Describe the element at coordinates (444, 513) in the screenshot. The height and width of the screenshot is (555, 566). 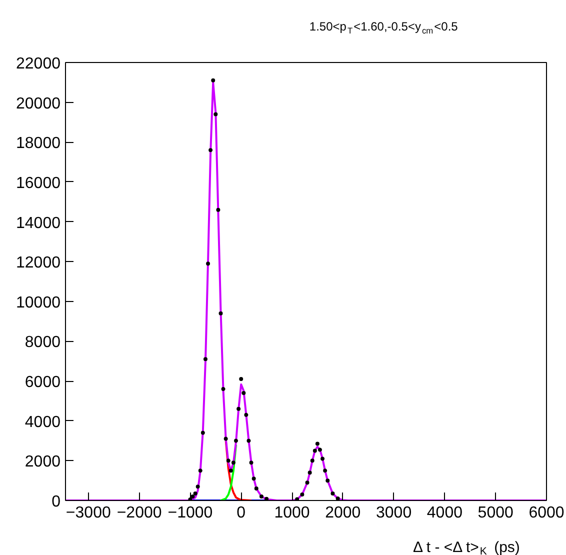
I see `x-tick-label: 4000` at that location.